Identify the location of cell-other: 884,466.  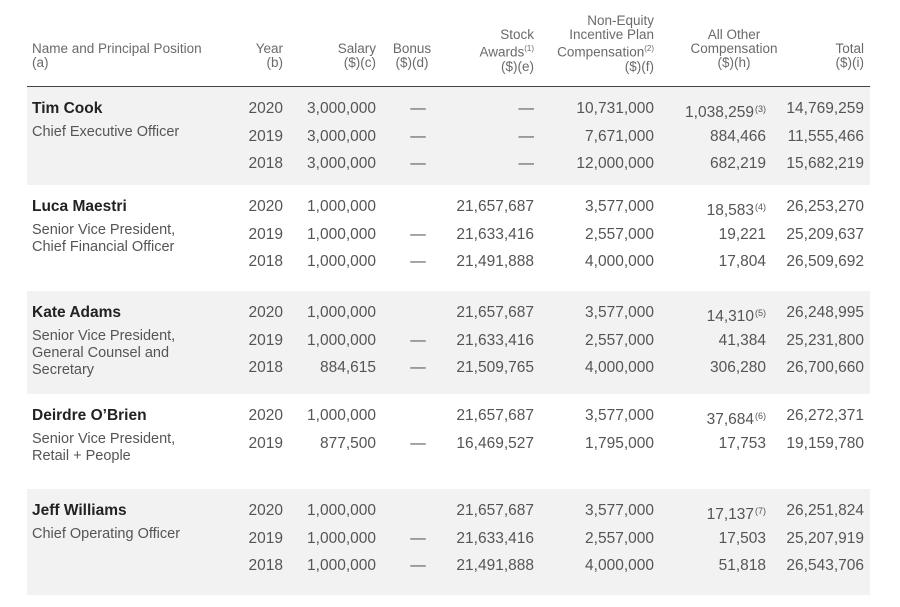
(738, 137).